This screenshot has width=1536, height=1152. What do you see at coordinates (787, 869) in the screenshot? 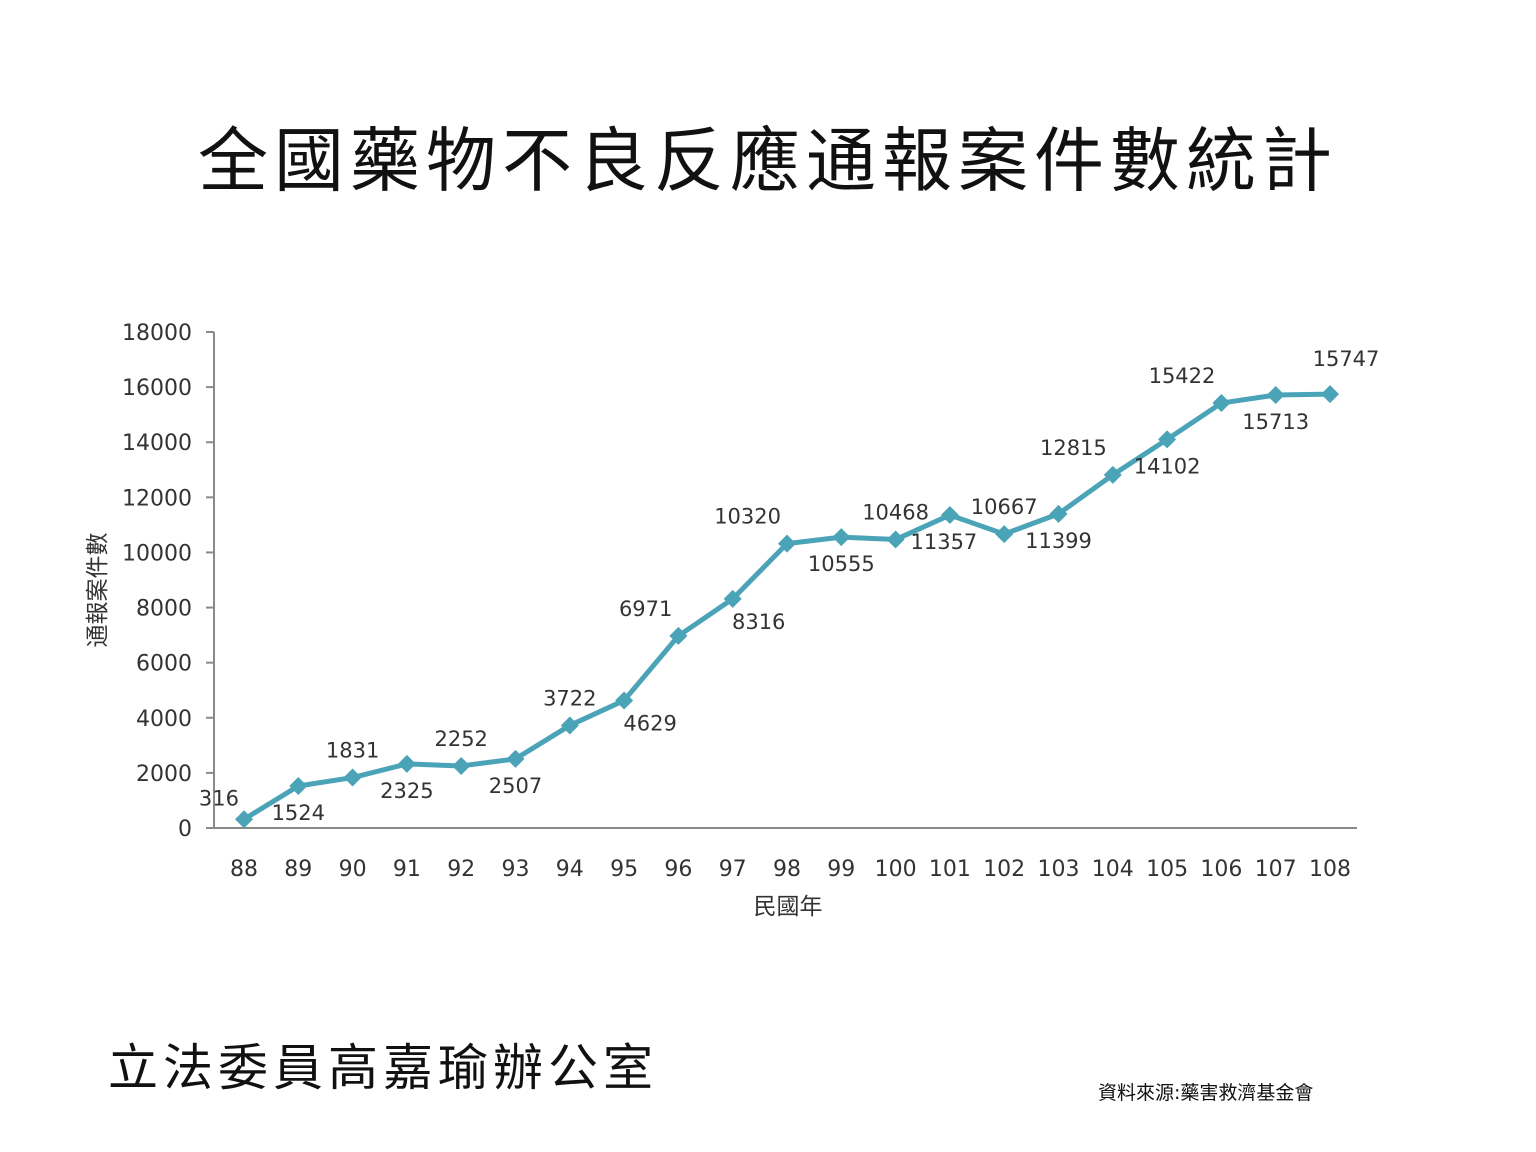
I see `x-tick-label: 98` at bounding box center [787, 869].